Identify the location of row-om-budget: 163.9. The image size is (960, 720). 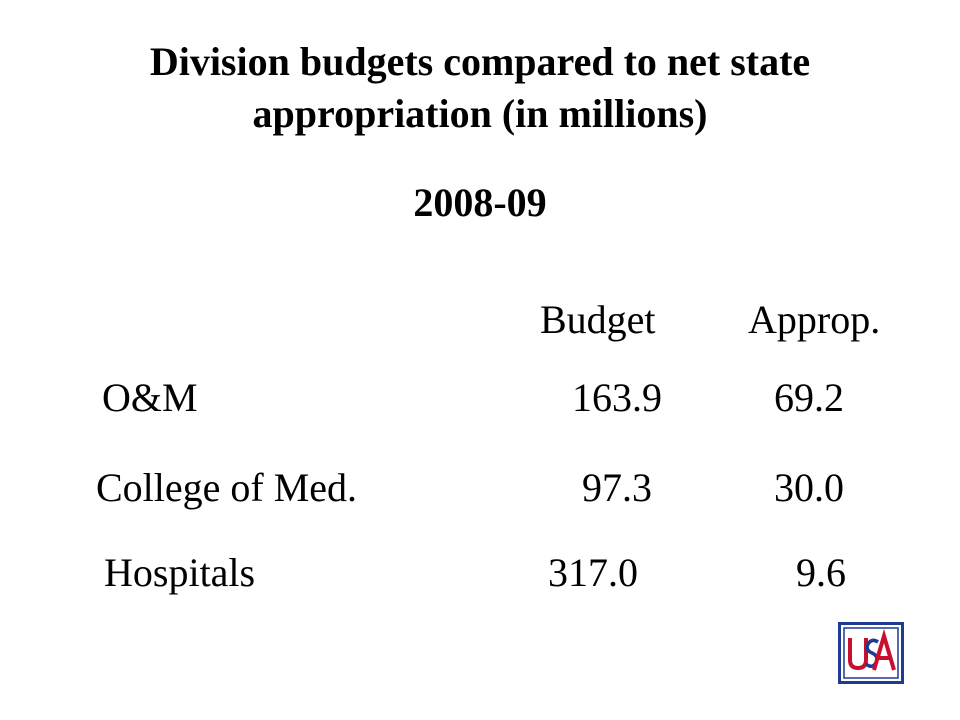
(617, 397).